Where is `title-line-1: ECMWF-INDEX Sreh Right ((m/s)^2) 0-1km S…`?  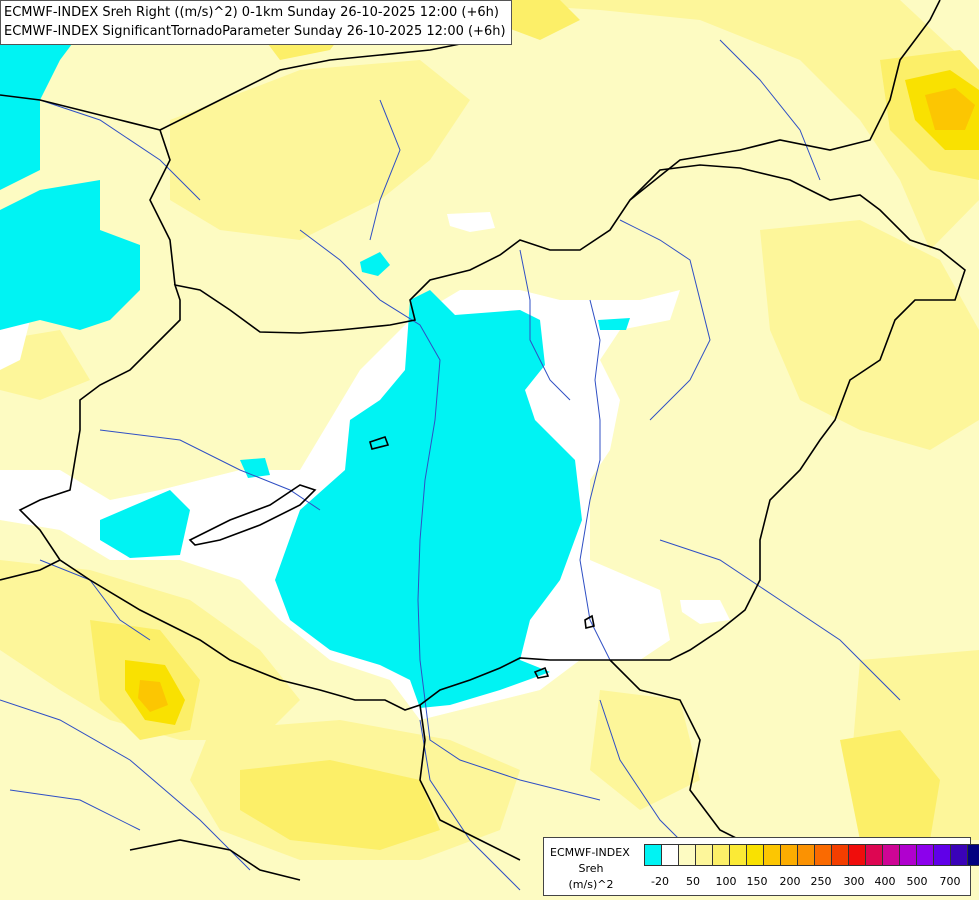
title-line-1: ECMWF-INDEX Sreh Right ((m/s)^2) 0-1km S… is located at coordinates (251, 12).